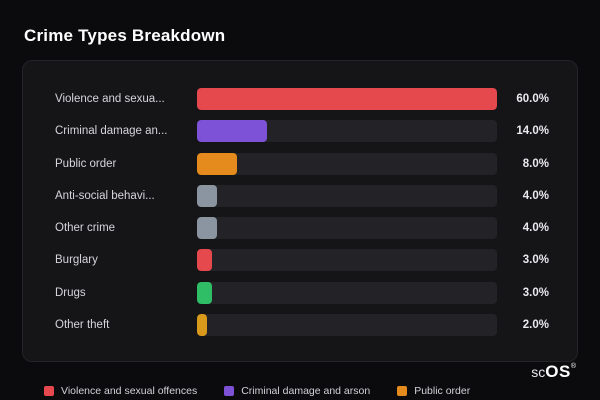 This screenshot has height=400, width=600. I want to click on bar-row: Public order 8.0%, so click(302, 164).